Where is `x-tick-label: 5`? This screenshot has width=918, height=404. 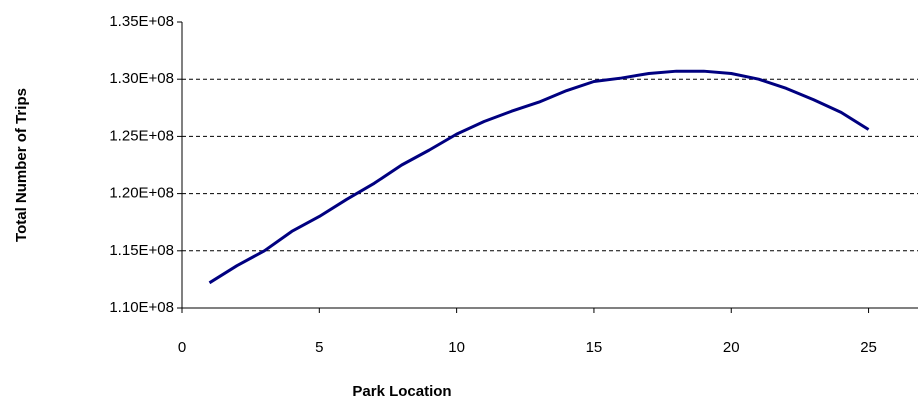 x-tick-label: 5 is located at coordinates (319, 347).